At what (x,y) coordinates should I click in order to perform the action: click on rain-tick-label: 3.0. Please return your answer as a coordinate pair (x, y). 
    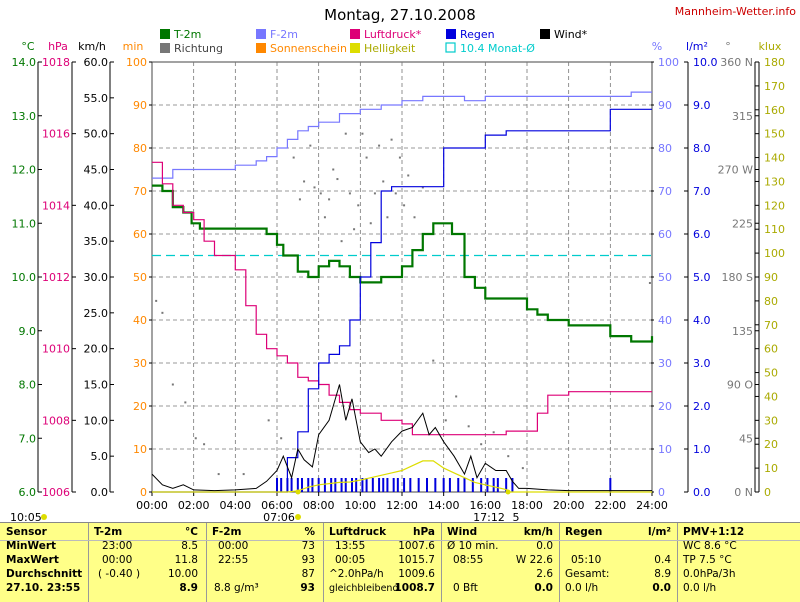
    Looking at the image, I should click on (702, 363).